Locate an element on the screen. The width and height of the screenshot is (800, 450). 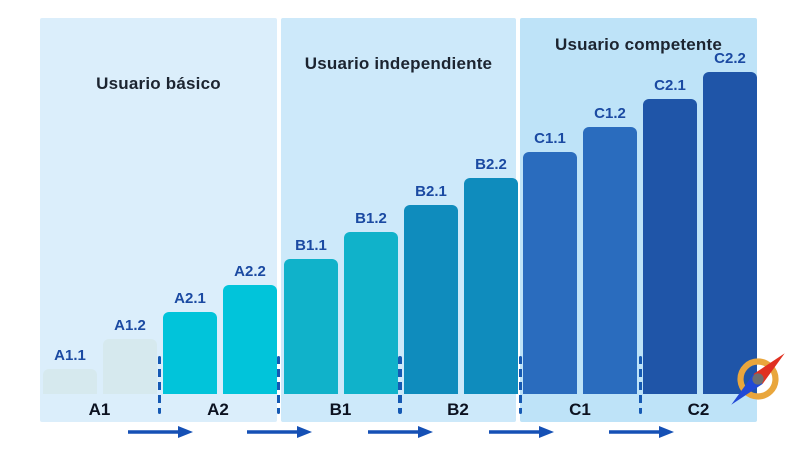
bar-label-C1.2: C1.2 is located at coordinates (610, 113).